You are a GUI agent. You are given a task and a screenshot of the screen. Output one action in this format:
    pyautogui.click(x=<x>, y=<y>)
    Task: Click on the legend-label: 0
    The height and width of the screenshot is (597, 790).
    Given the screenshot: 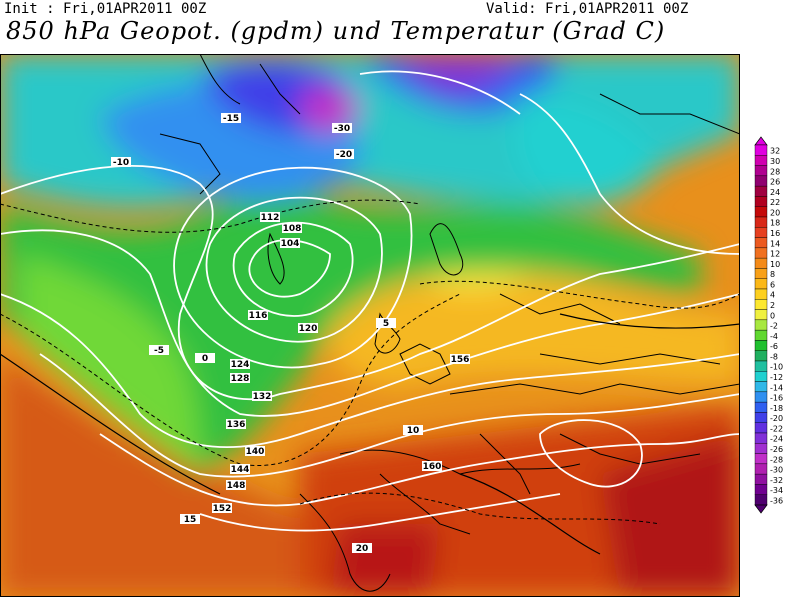 What is the action you would take?
    pyautogui.click(x=772, y=315)
    